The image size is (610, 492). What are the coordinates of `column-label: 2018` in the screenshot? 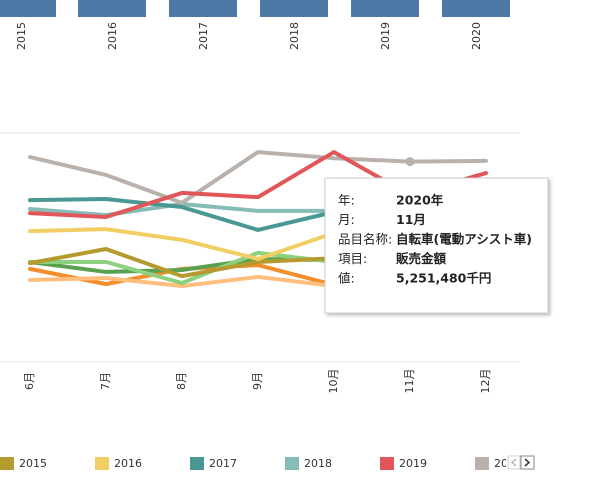 It's located at (294, 36).